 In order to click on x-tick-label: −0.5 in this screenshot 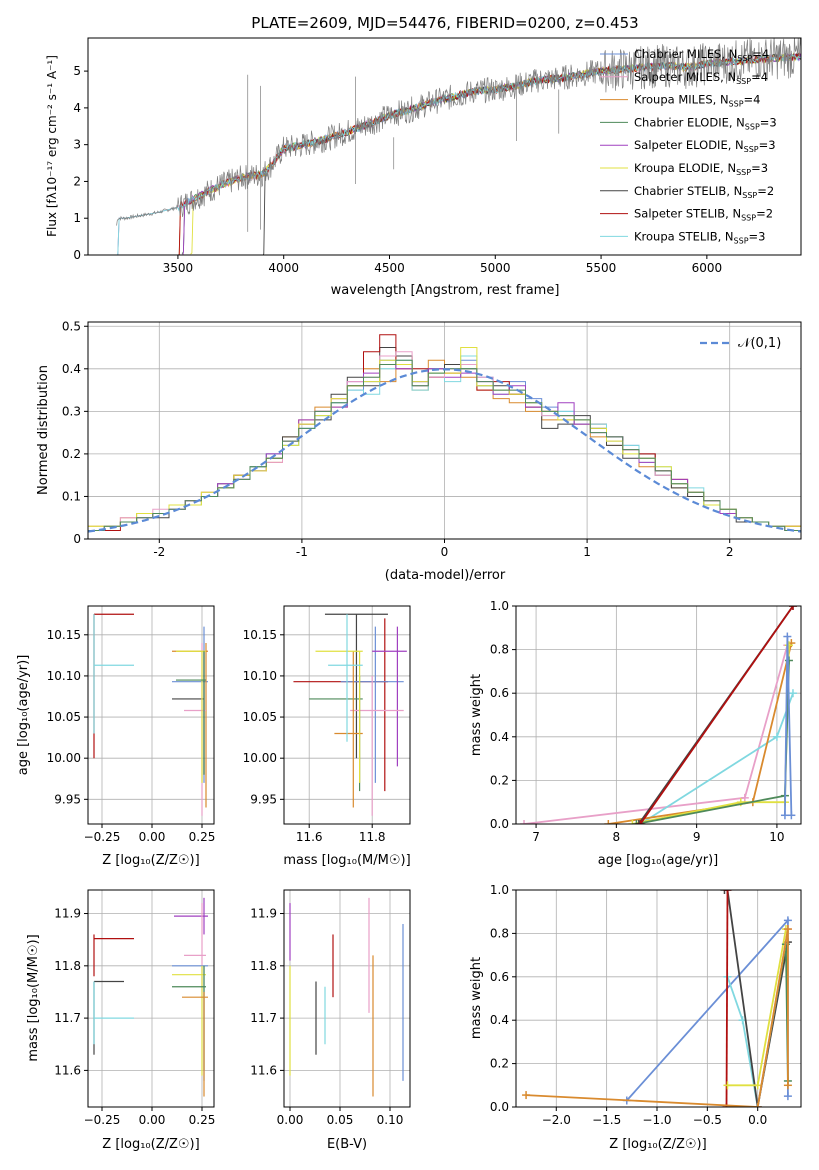, I will do `click(707, 1120)`.